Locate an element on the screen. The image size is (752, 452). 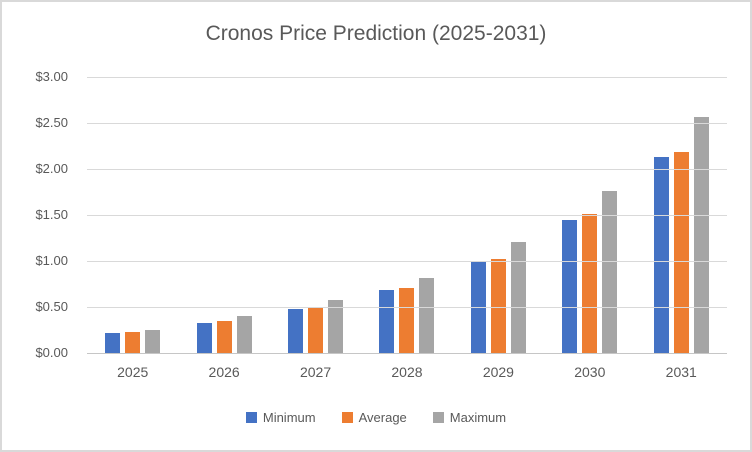
y-axis-tick-label: $1.00 is located at coordinates (51, 260).